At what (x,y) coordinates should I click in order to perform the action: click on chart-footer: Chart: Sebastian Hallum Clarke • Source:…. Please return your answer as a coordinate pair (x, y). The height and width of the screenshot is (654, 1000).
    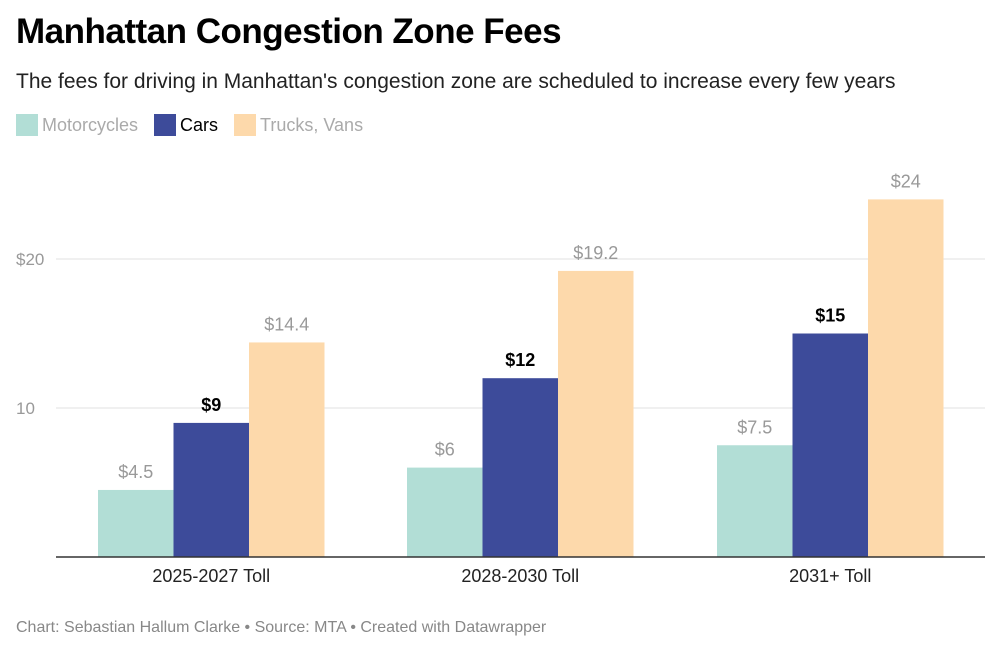
    Looking at the image, I should click on (281, 627).